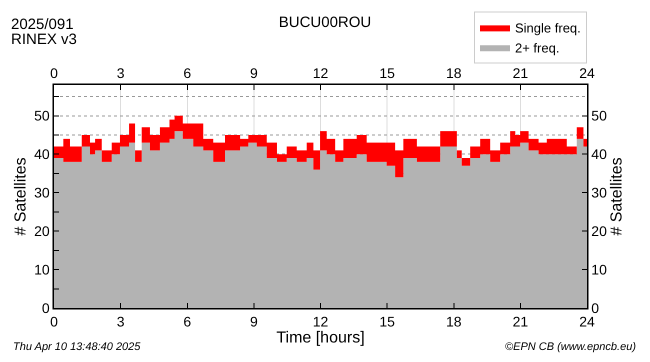 The height and width of the screenshot is (362, 650). What do you see at coordinates (320, 72) in the screenshot?
I see `x-tick-label: 12` at bounding box center [320, 72].